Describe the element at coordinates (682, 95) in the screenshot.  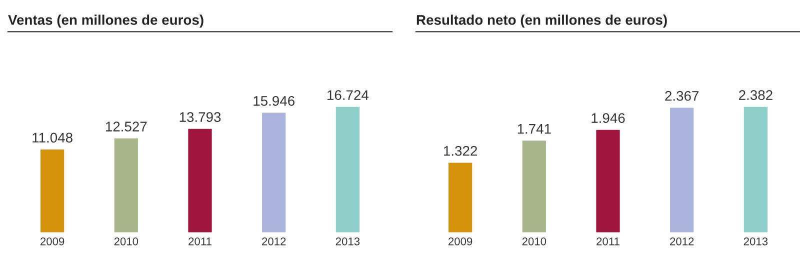
I see `data-label: 2.367` at that location.